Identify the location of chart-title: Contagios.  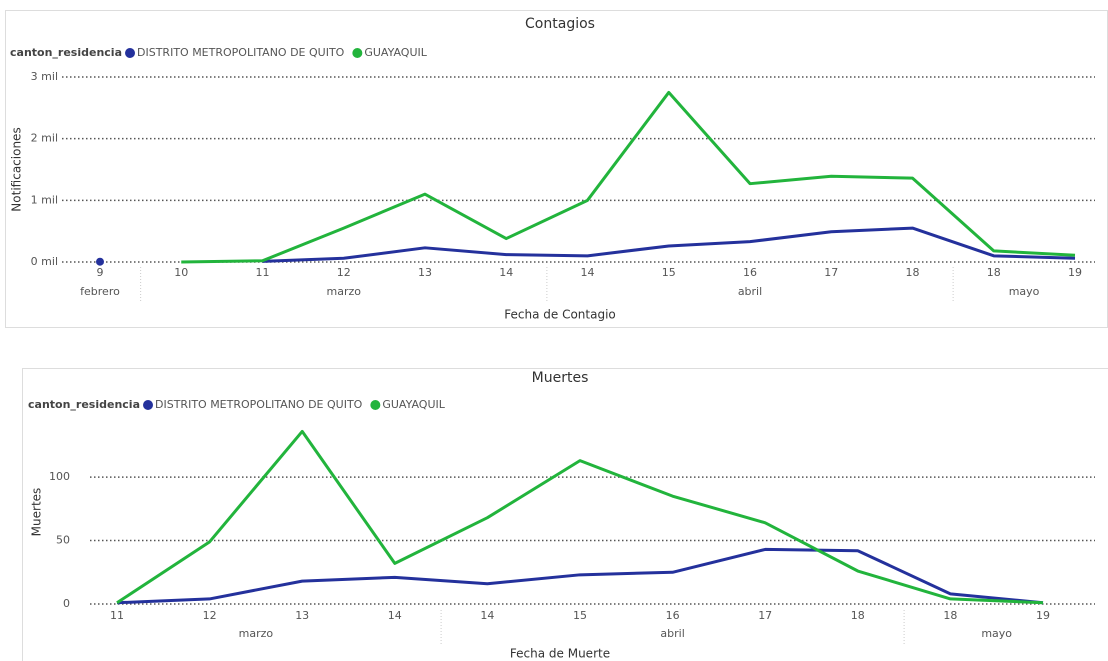
(560, 24).